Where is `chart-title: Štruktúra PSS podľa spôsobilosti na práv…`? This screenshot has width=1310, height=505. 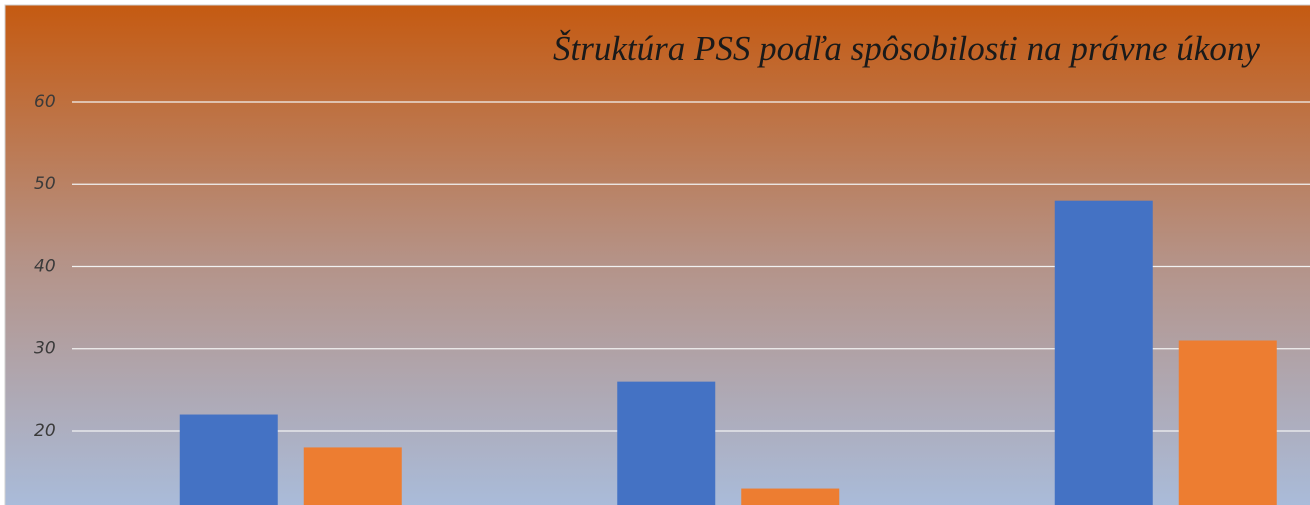
chart-title: Štruktúra PSS podľa spôsobilosti na práv… is located at coordinates (906, 48).